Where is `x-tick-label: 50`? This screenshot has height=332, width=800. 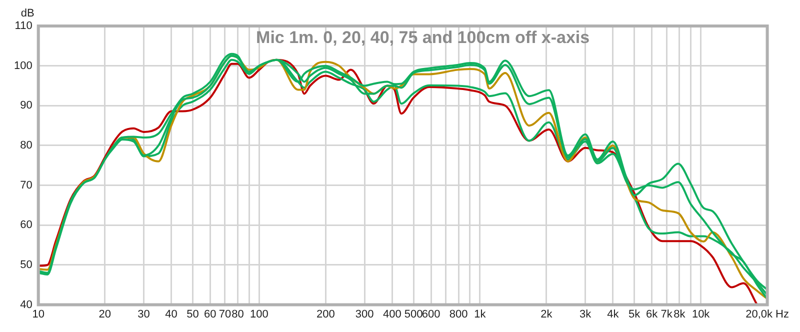
x-tick-label: 50 is located at coordinates (192, 314).